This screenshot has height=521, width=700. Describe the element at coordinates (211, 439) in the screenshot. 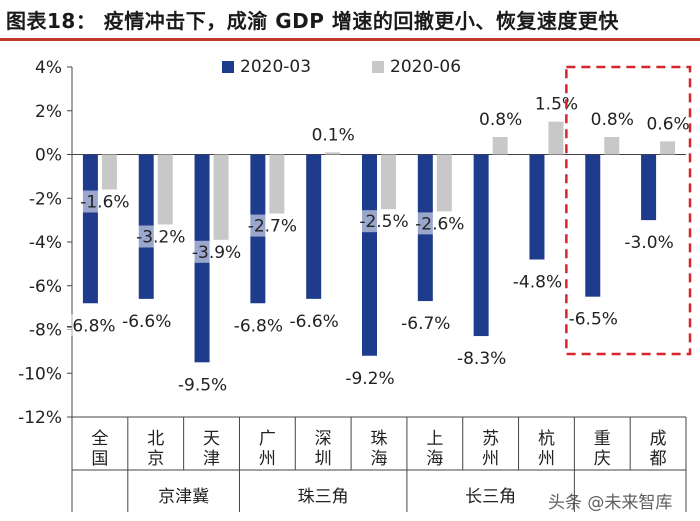

I see `category-label-2-0: 天` at that location.